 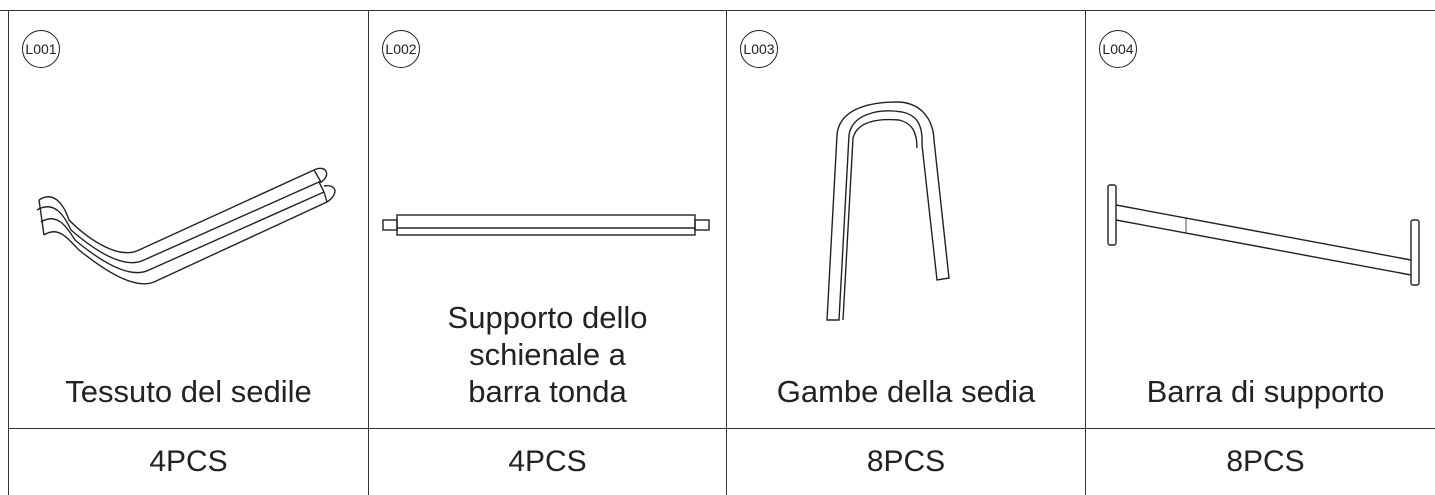 What do you see at coordinates (717, 10) in the screenshot?
I see `table-border` at bounding box center [717, 10].